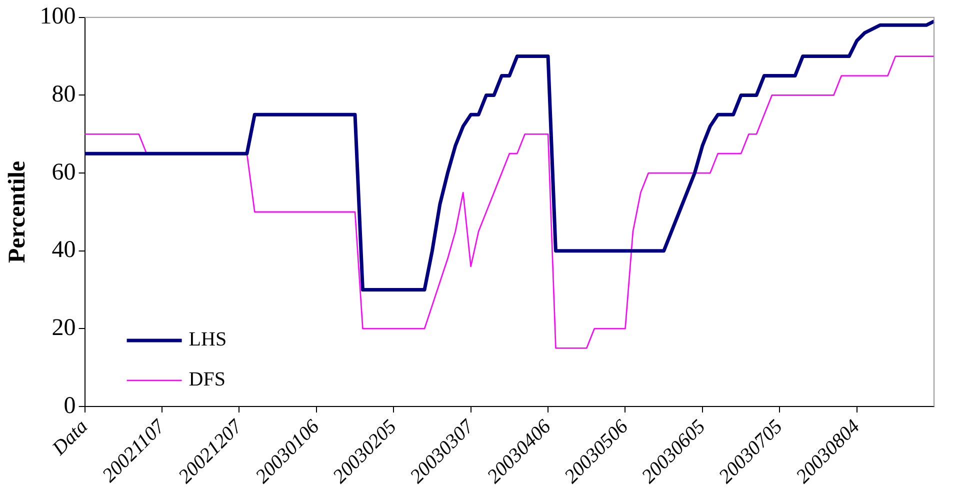  I want to click on y-axis-title: Percentile, so click(17, 212).